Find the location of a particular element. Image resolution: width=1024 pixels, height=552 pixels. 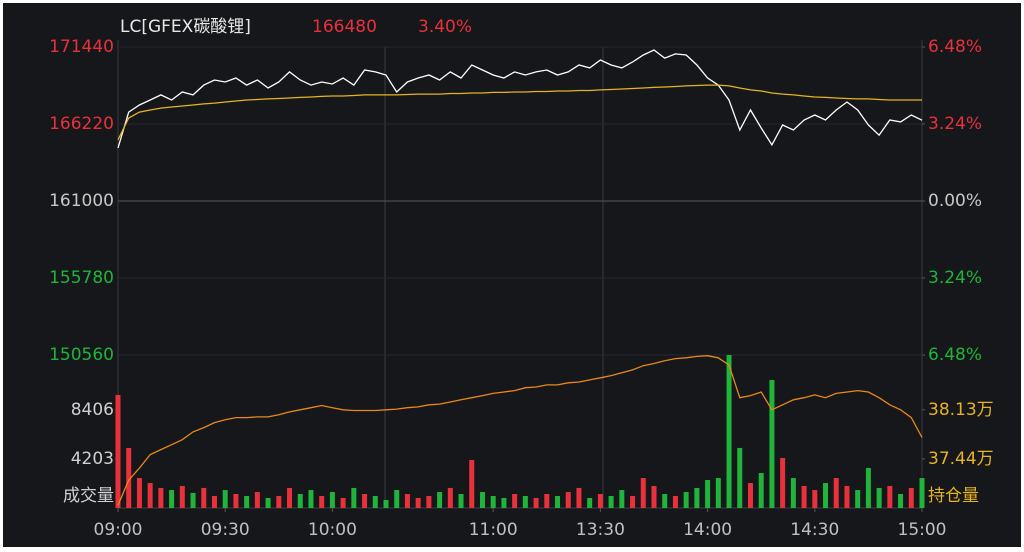

x-tick-label: 11:00 is located at coordinates (493, 530).